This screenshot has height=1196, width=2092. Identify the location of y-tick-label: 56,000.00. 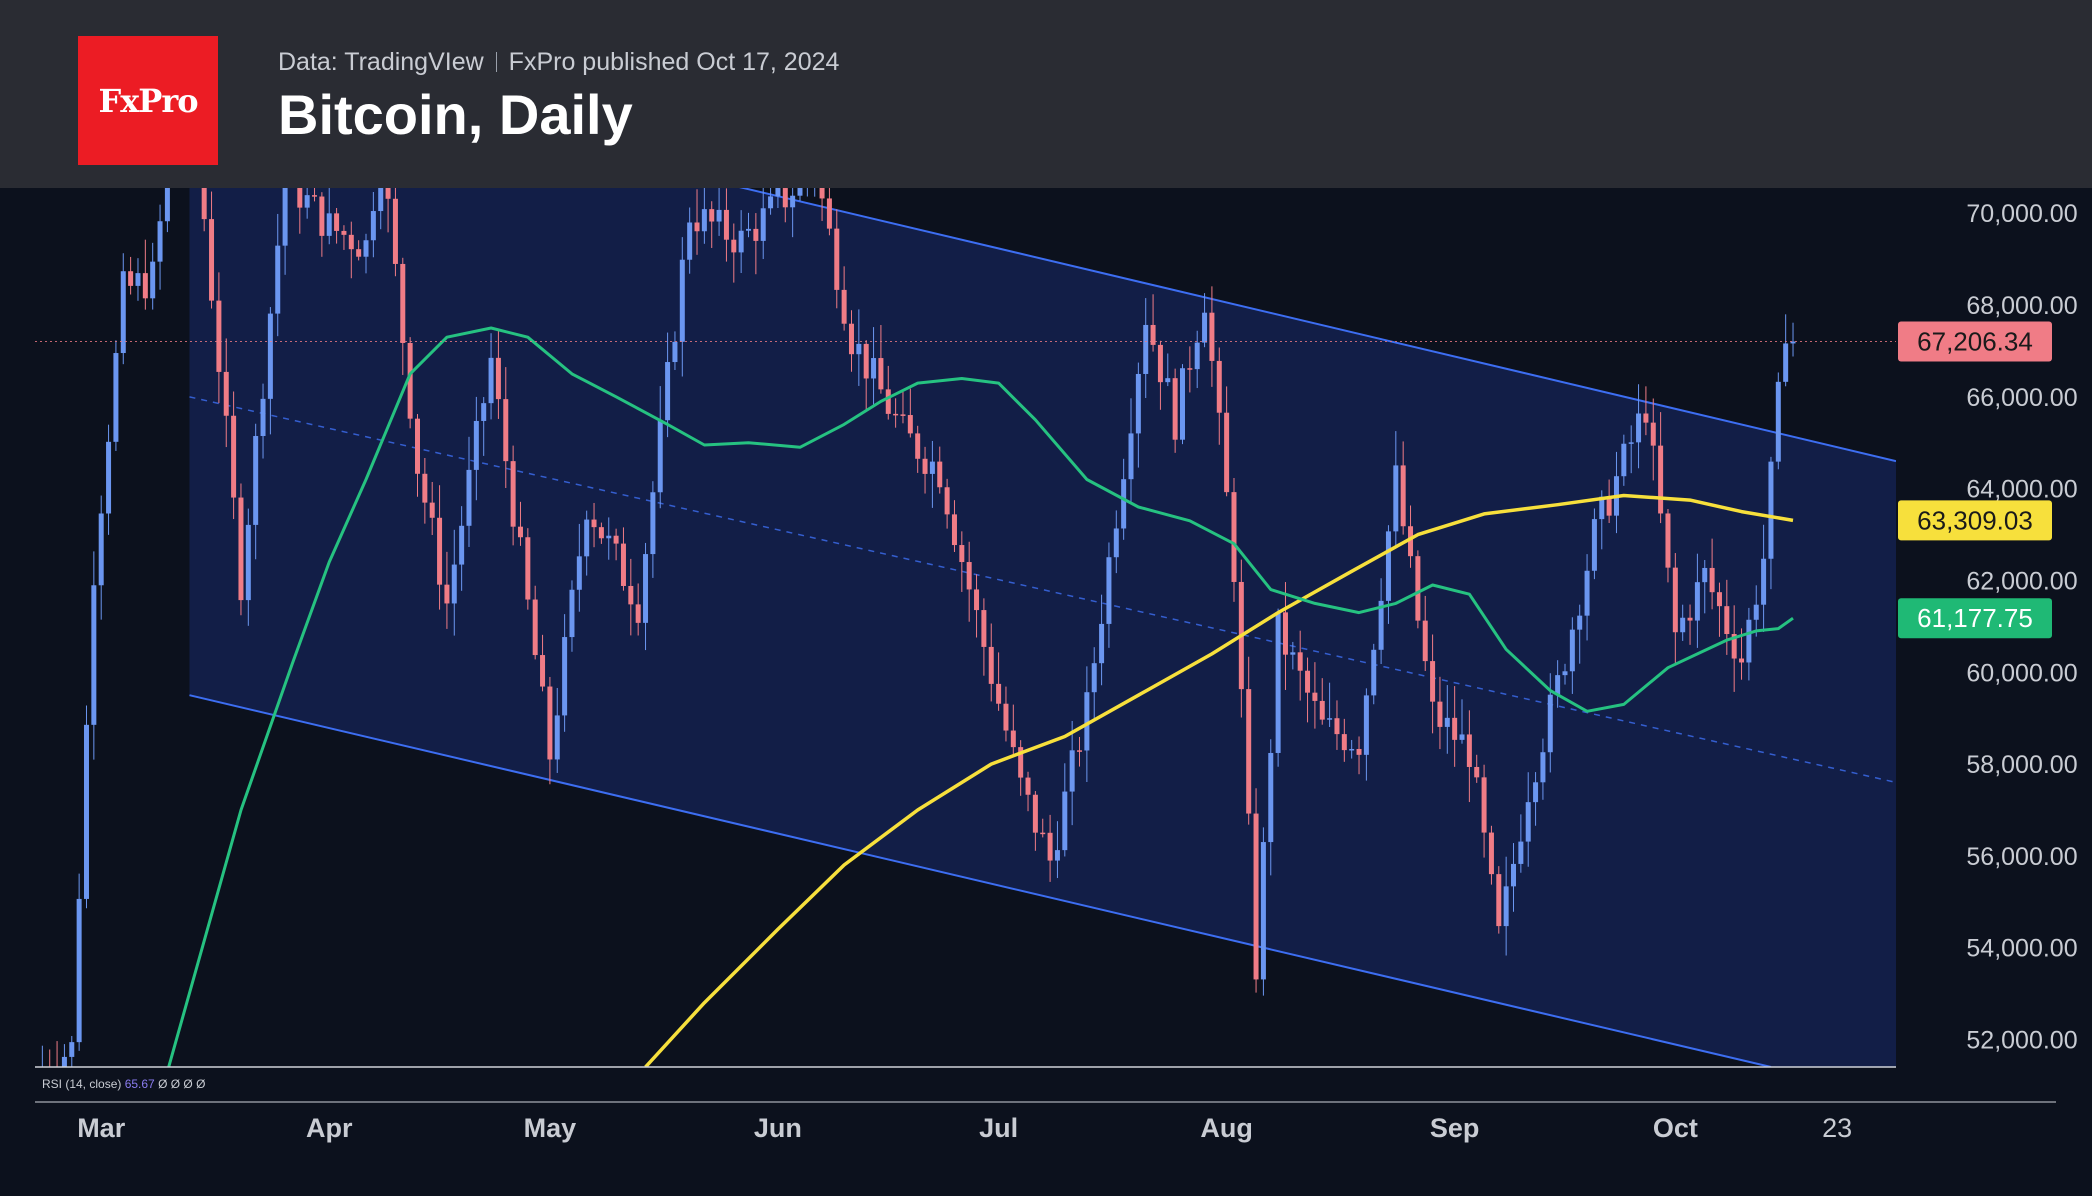
(2021, 857).